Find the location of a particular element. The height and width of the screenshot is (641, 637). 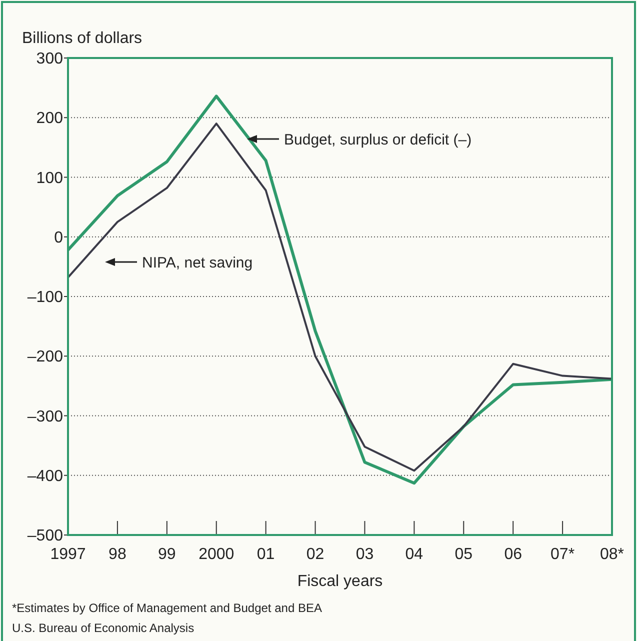

text: U.S. Bureau of Economic Analysis is located at coordinates (103, 628).